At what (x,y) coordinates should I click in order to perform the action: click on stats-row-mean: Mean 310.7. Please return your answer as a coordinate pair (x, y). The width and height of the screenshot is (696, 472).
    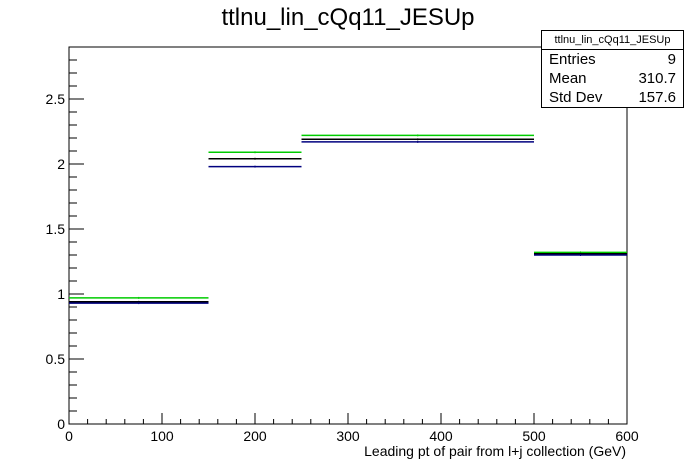
    Looking at the image, I should click on (612, 78).